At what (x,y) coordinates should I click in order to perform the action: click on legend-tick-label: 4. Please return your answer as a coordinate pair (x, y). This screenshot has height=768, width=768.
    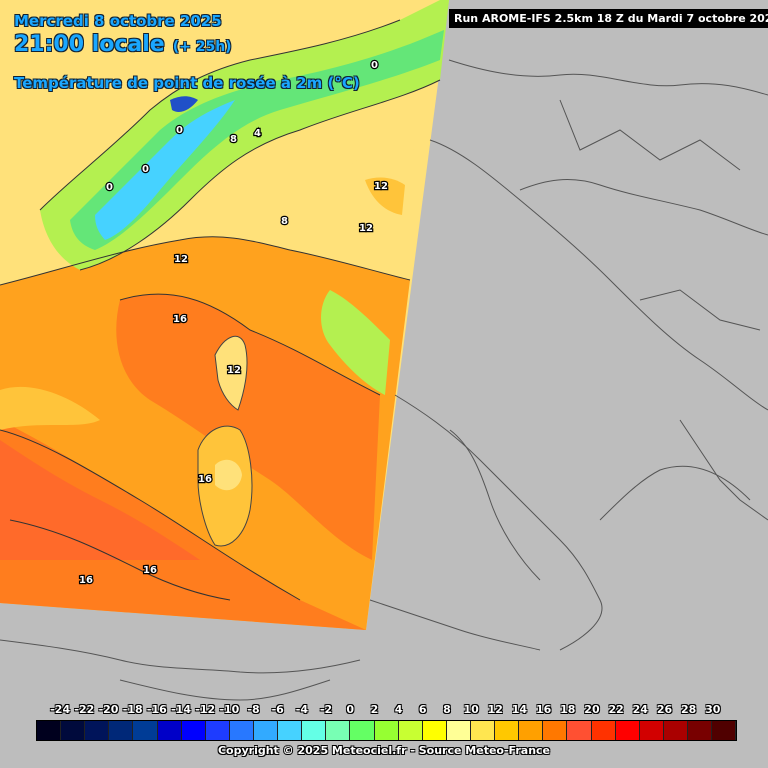
    Looking at the image, I should click on (398, 709).